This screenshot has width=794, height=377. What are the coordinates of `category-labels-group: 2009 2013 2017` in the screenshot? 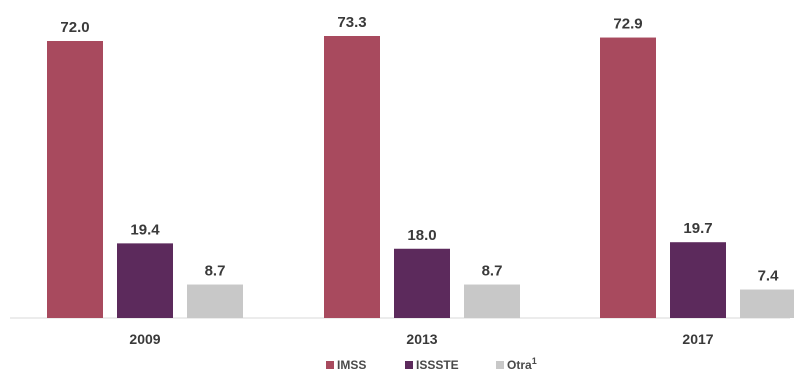 It's located at (421, 339).